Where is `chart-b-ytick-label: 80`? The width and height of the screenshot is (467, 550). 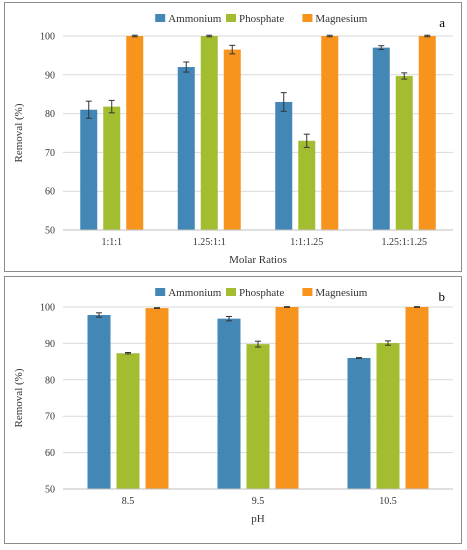 chart-b-ytick-label: 80 is located at coordinates (50, 380).